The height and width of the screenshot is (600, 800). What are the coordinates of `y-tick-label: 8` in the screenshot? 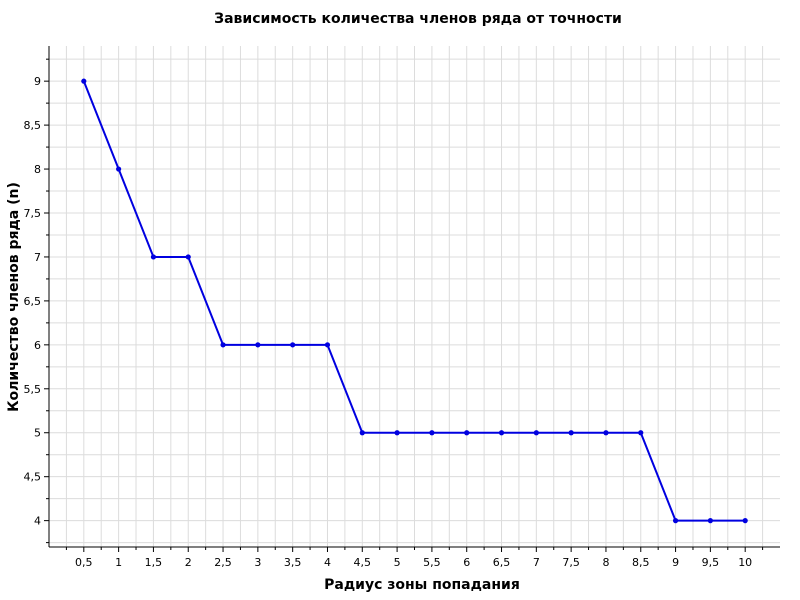 It's located at (37, 169).